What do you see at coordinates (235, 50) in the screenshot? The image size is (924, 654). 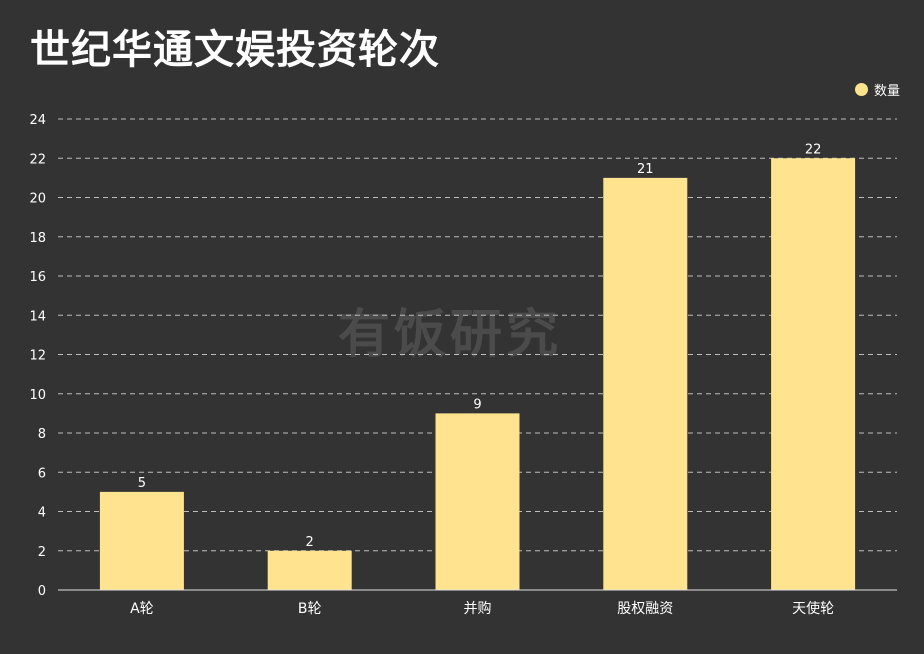 I see `chart-title: 世纪华通文娱投资轮次` at bounding box center [235, 50].